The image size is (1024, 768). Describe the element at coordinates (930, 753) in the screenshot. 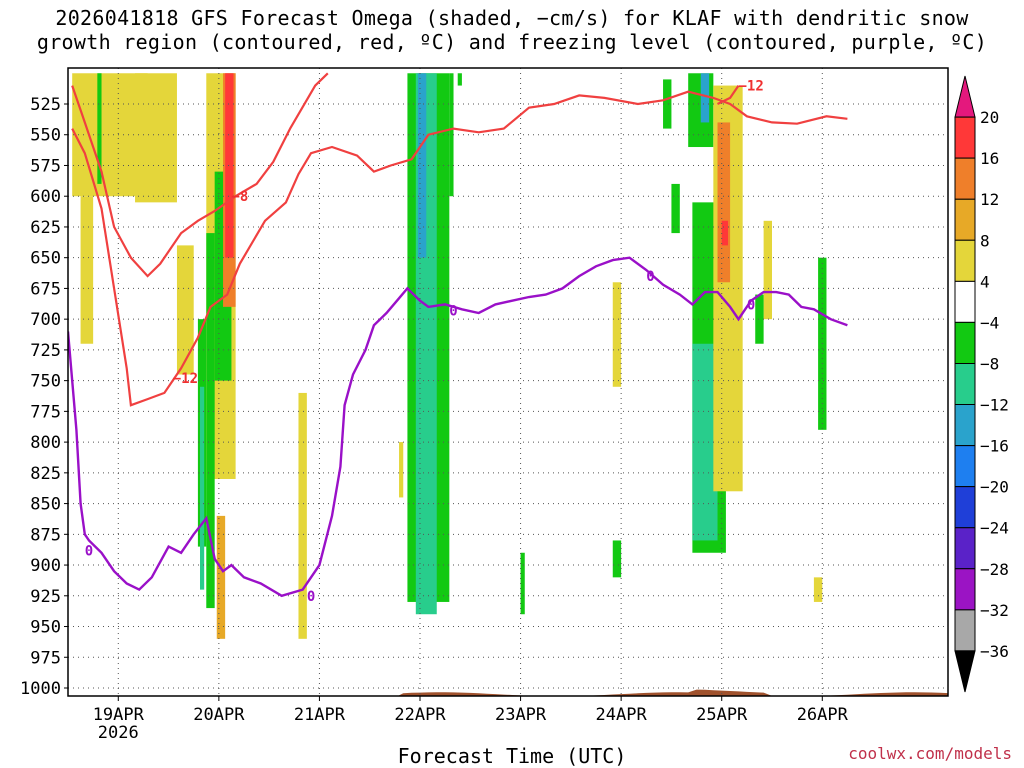

I see `credit-link: coolwx.com/models` at that location.